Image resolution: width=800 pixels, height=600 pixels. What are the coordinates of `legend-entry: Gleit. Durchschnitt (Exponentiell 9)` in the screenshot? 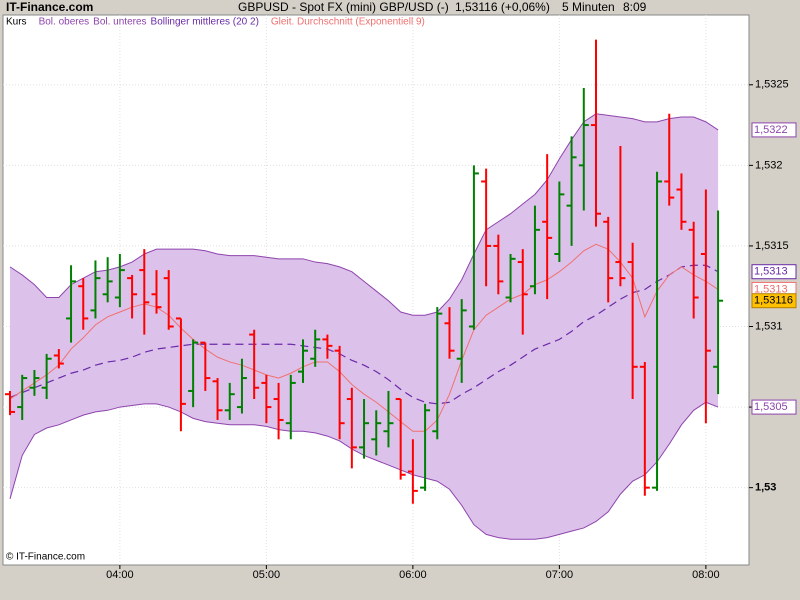 It's located at (348, 22).